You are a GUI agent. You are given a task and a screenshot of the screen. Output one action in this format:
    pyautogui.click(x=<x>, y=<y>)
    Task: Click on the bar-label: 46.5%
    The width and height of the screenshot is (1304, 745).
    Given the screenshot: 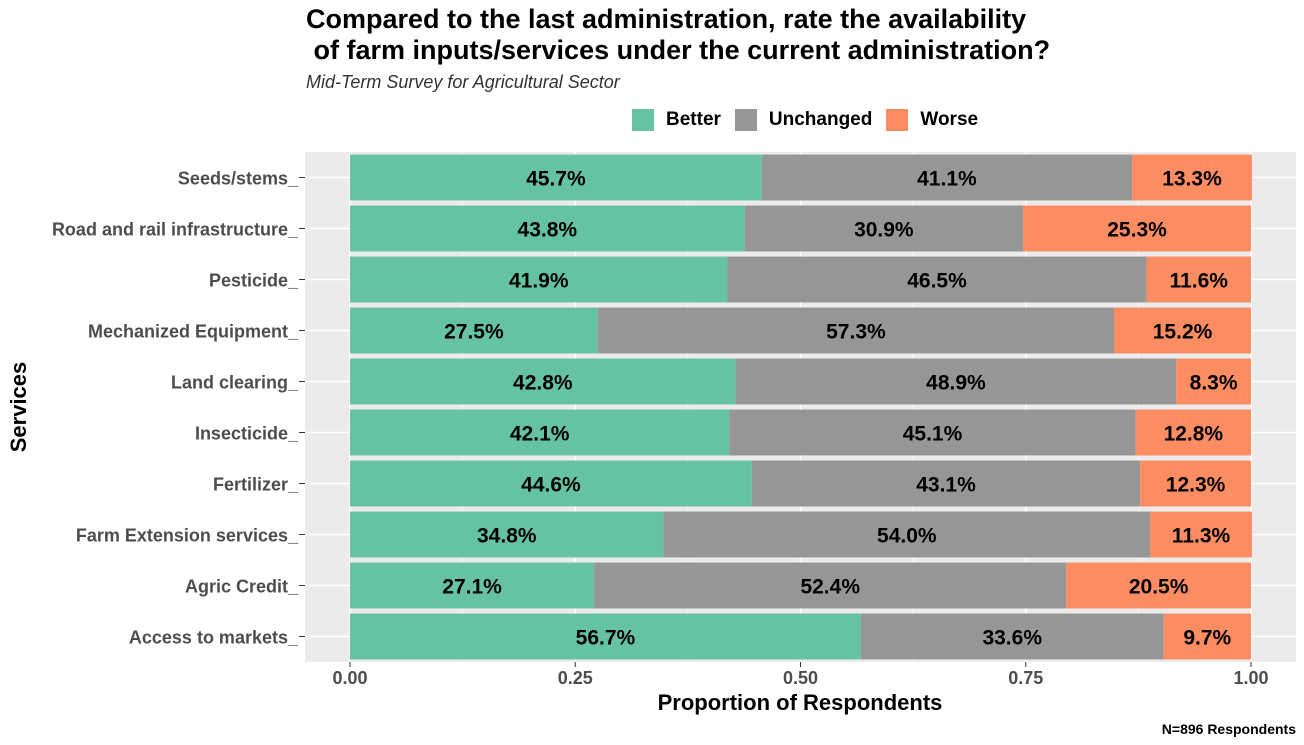 What is the action you would take?
    pyautogui.click(x=937, y=281)
    